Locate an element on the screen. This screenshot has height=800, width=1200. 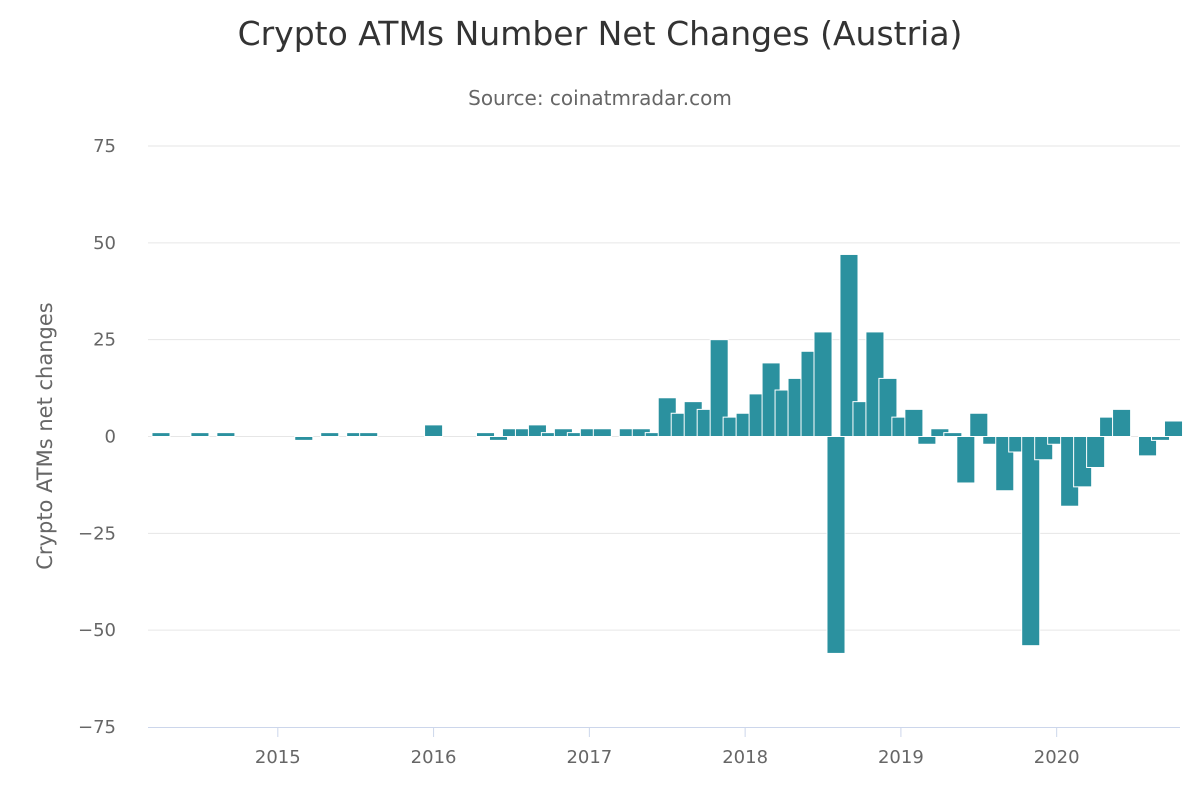
y-tick-label: 75 is located at coordinates (104, 146).